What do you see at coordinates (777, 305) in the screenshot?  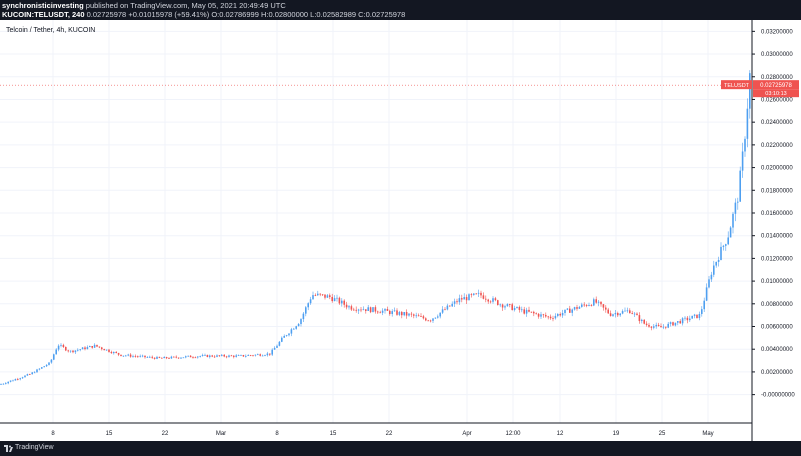 I see `y-tick-label: 0.00800000` at bounding box center [777, 305].